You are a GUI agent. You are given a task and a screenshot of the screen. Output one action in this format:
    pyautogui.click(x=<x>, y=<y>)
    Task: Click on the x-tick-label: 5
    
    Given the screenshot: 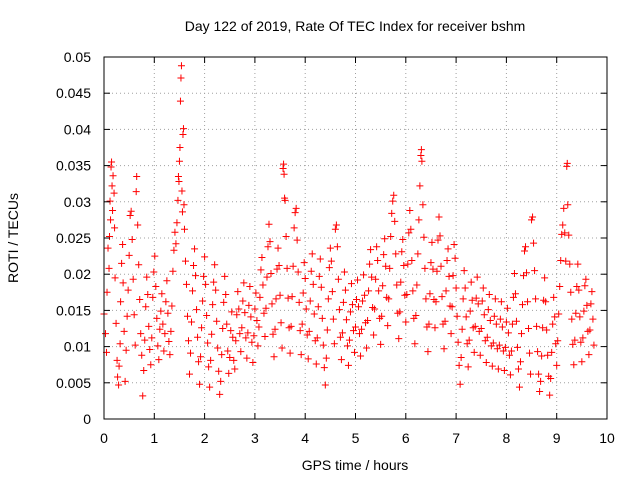 What is the action you would take?
    pyautogui.click(x=356, y=438)
    